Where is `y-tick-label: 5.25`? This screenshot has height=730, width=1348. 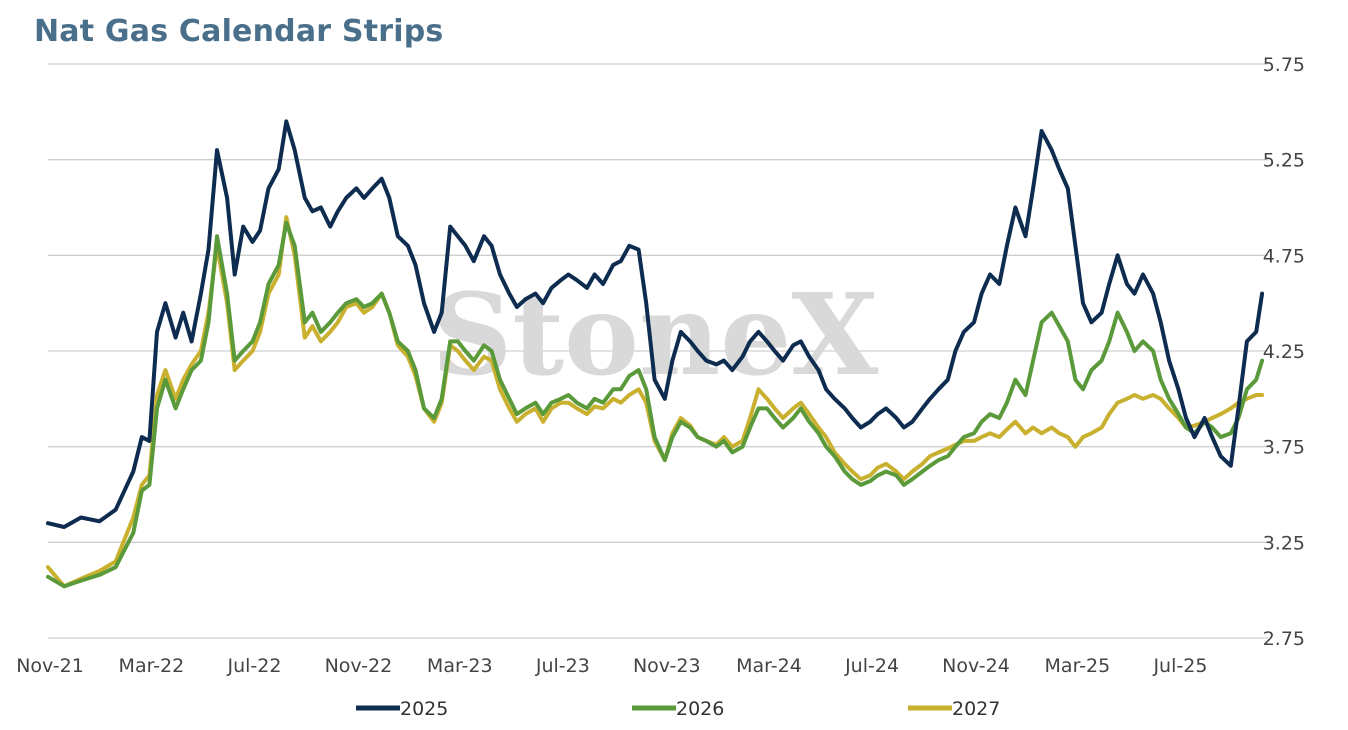 y-tick-label: 5.25 is located at coordinates (1284, 161).